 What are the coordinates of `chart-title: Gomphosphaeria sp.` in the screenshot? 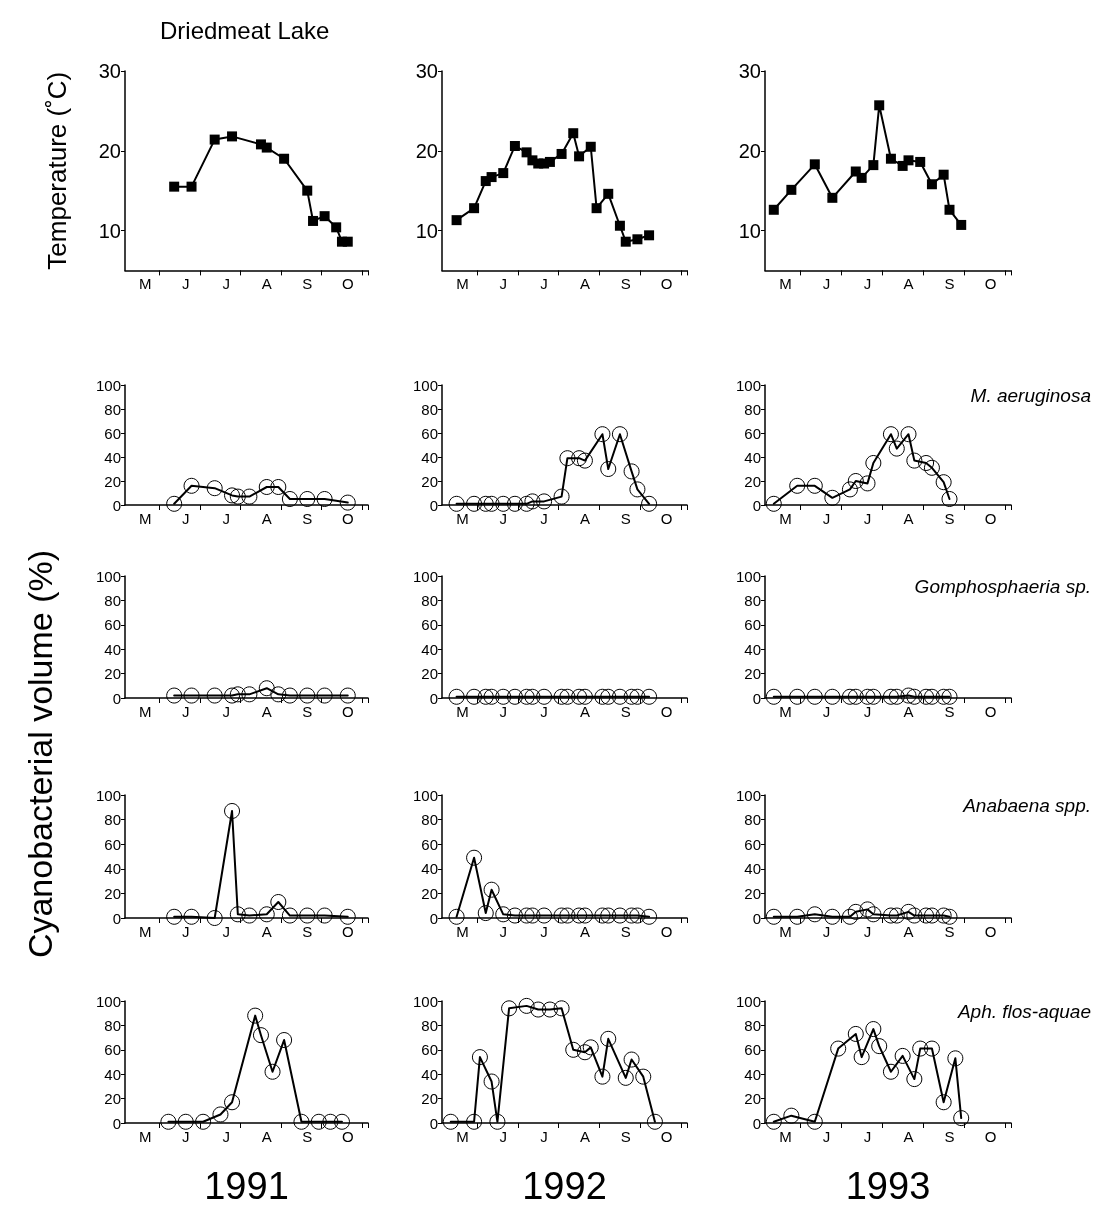 It's located at (1003, 586).